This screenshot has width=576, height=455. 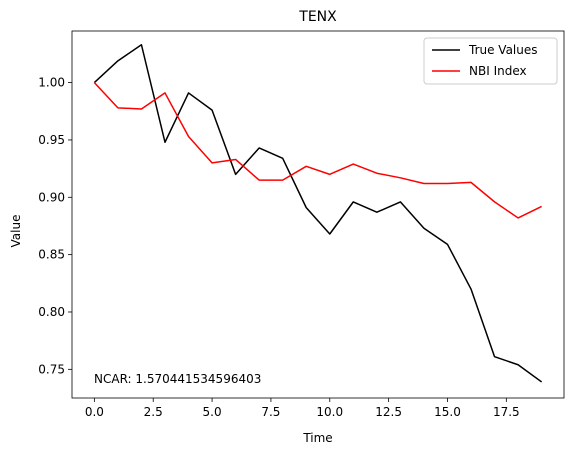 What do you see at coordinates (329, 412) in the screenshot?
I see `x-tick-label: 10.0` at bounding box center [329, 412].